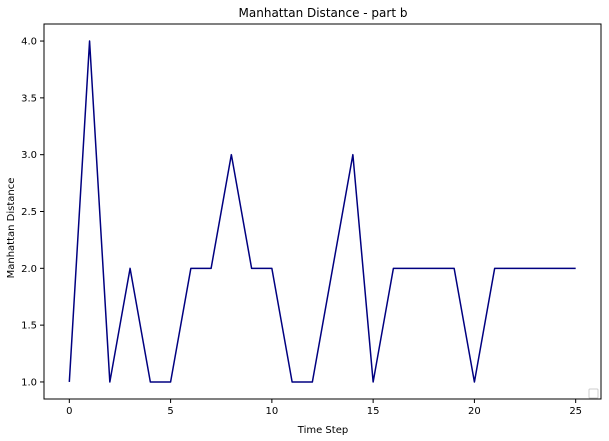 The height and width of the screenshot is (441, 609). What do you see at coordinates (373, 411) in the screenshot?
I see `x-tick-label: 15` at bounding box center [373, 411].